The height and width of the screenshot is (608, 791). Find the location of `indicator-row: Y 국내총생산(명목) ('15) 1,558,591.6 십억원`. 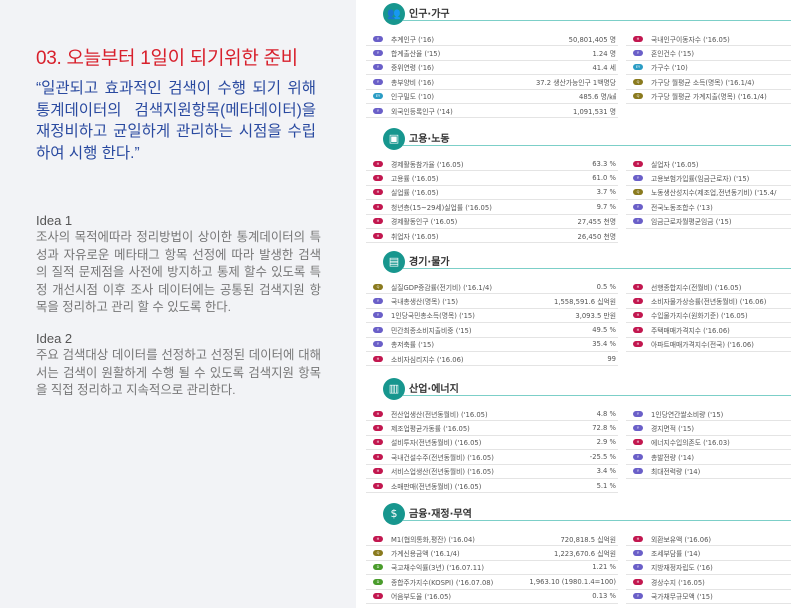

indicator-row: Y 국내총생산(명목) ('15) 1,558,591.6 십억원 is located at coordinates (492, 301).